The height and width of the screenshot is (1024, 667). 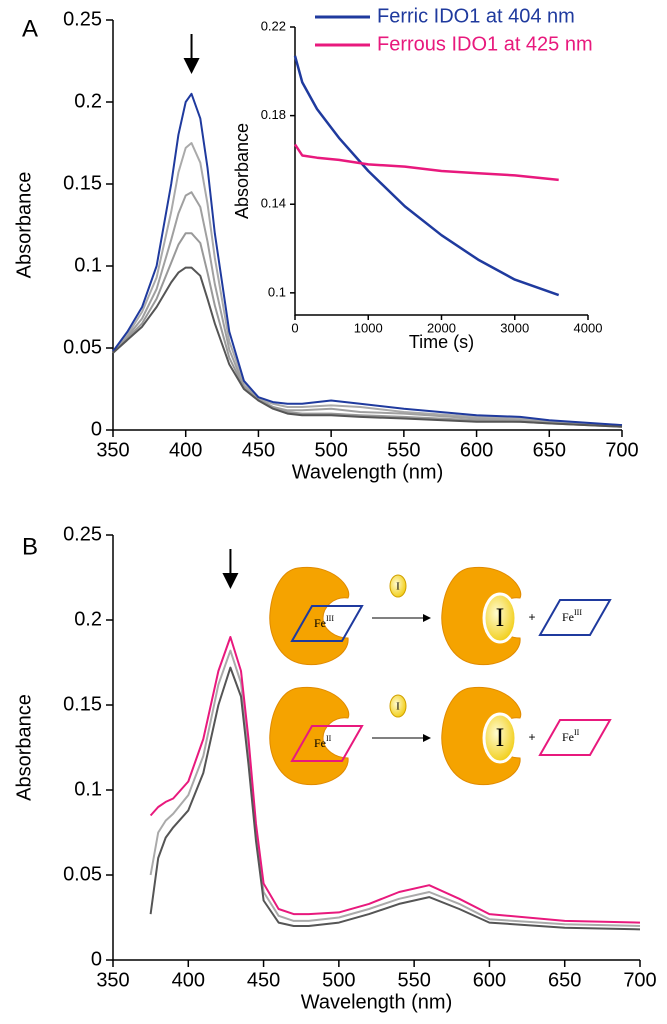 I want to click on x-tick-label: 0, so click(x=294, y=328).